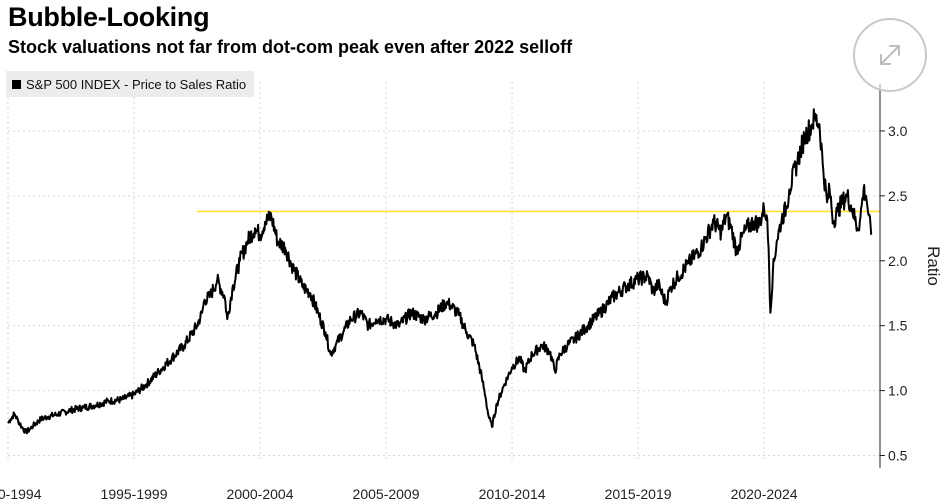 The image size is (945, 504). Describe the element at coordinates (136, 84) in the screenshot. I see `legend-label: S&P 500 INDEX - Price to Sales Ratio` at that location.